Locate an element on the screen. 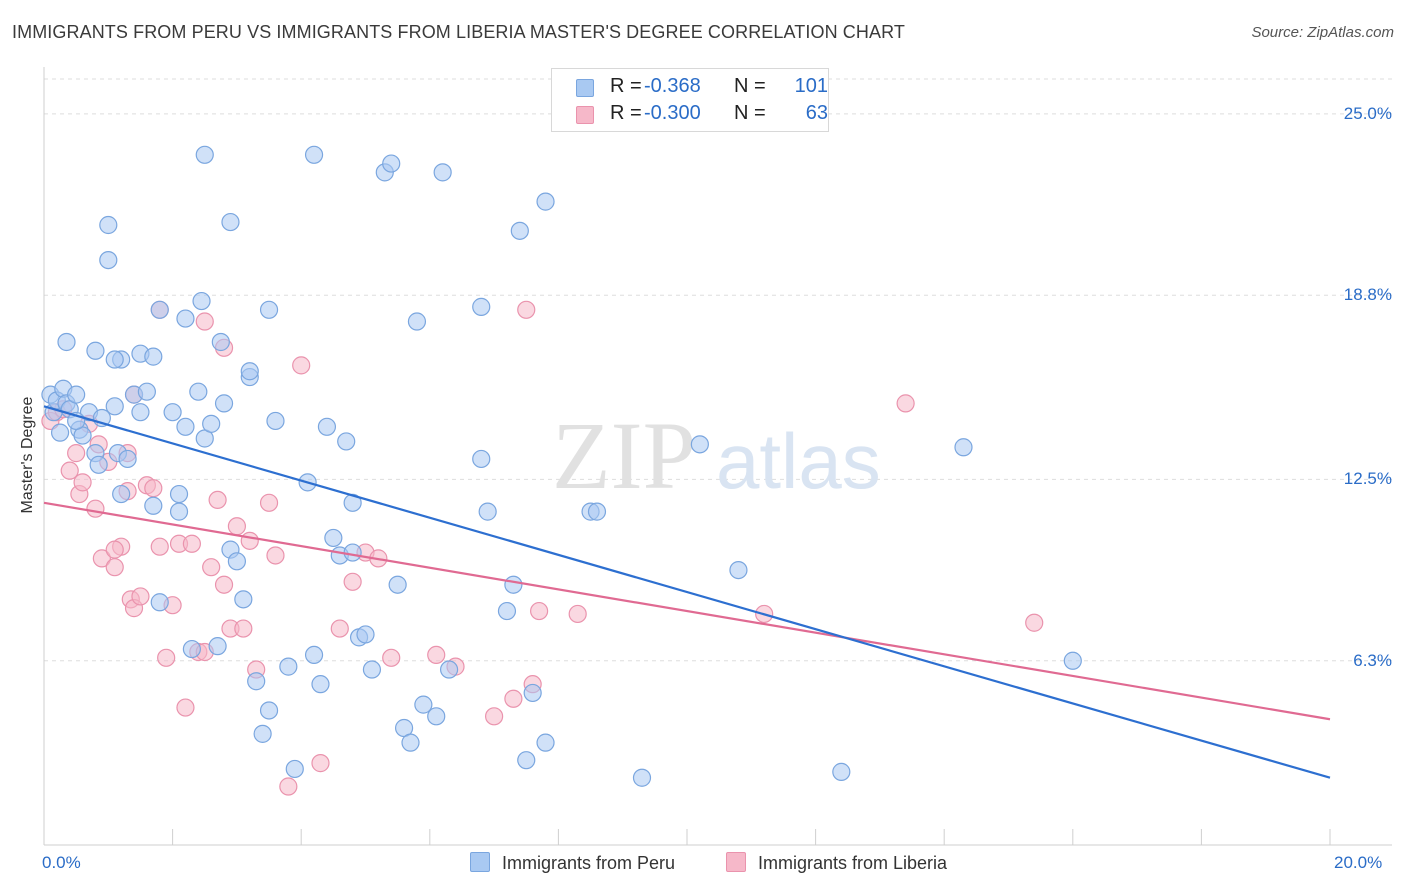 The width and height of the screenshot is (1406, 892). y-axis-label: Master's Degree is located at coordinates (27, 455).